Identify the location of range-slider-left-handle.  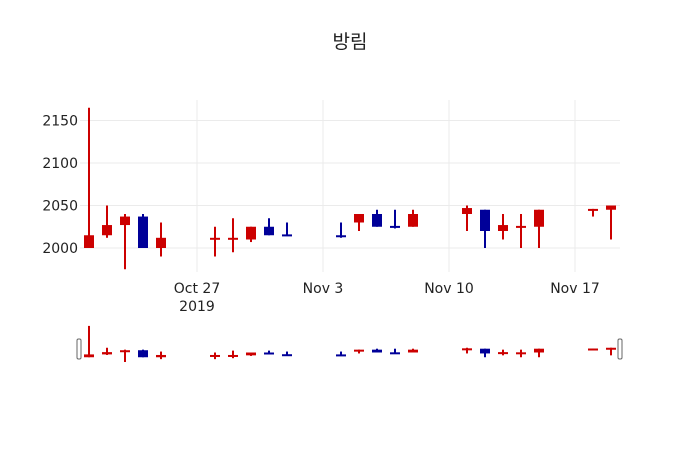
(79, 349).